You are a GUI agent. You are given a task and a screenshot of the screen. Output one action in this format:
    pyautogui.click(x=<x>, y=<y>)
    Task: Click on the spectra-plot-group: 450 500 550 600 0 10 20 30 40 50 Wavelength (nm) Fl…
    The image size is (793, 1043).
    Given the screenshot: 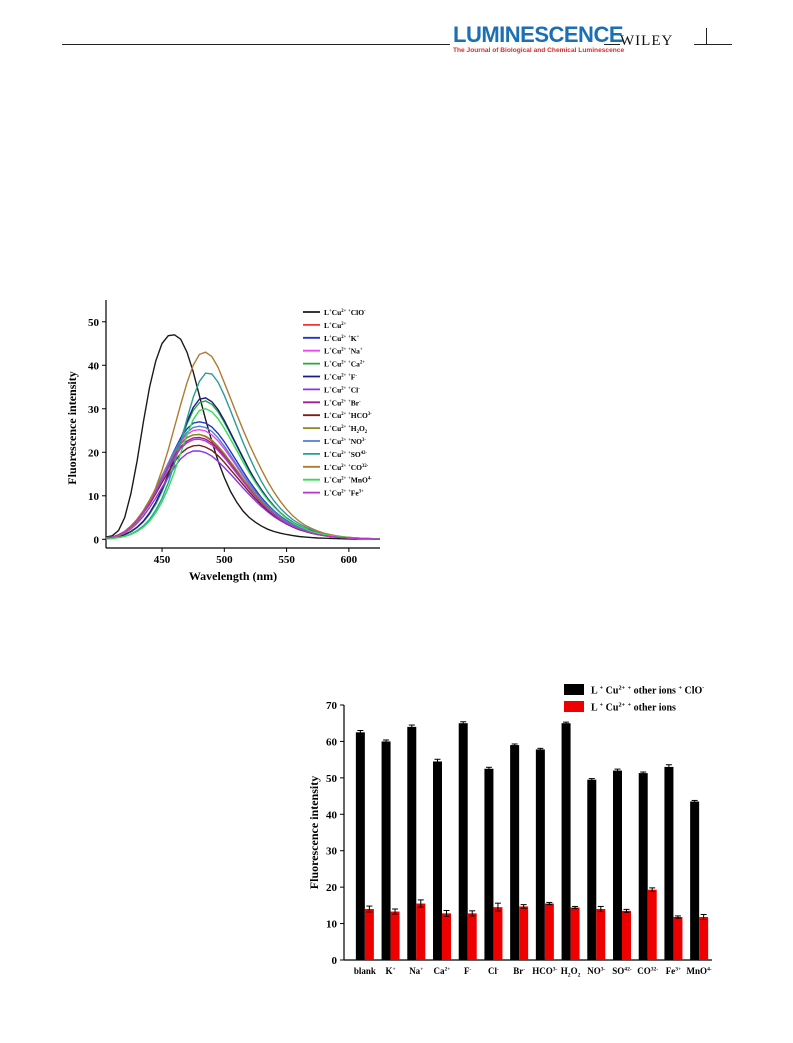 What is the action you would take?
    pyautogui.click(x=223, y=441)
    